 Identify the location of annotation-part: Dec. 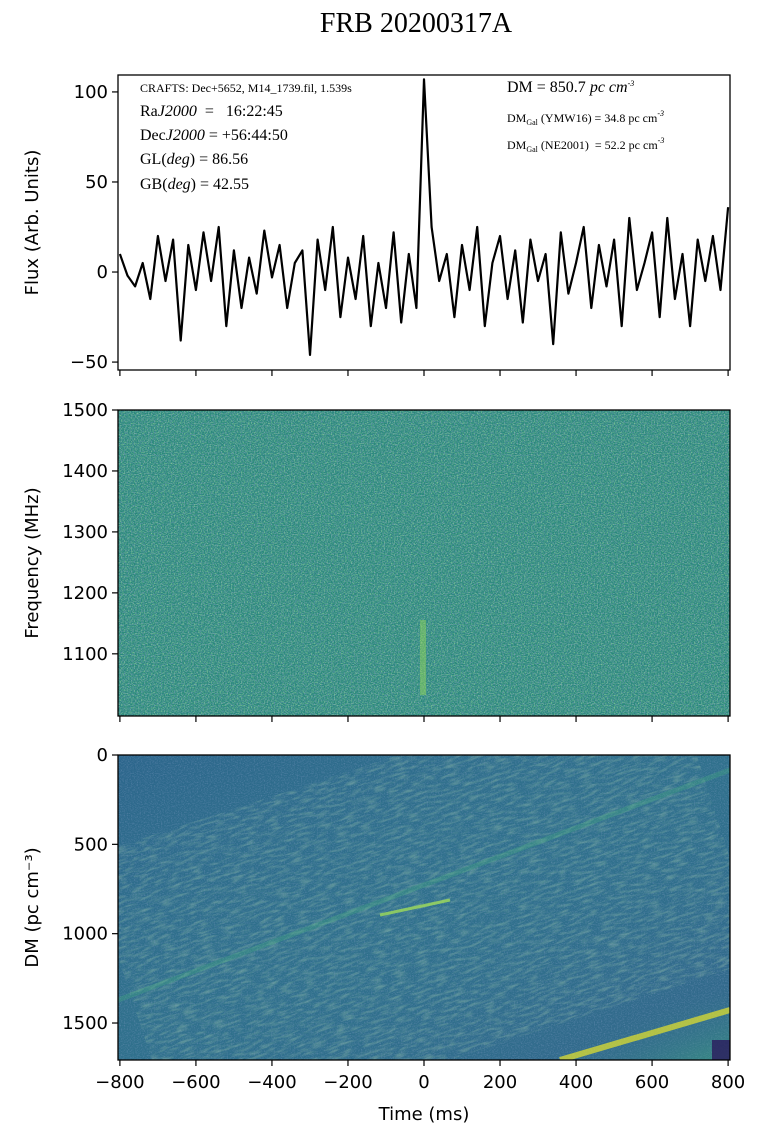
(153, 135).